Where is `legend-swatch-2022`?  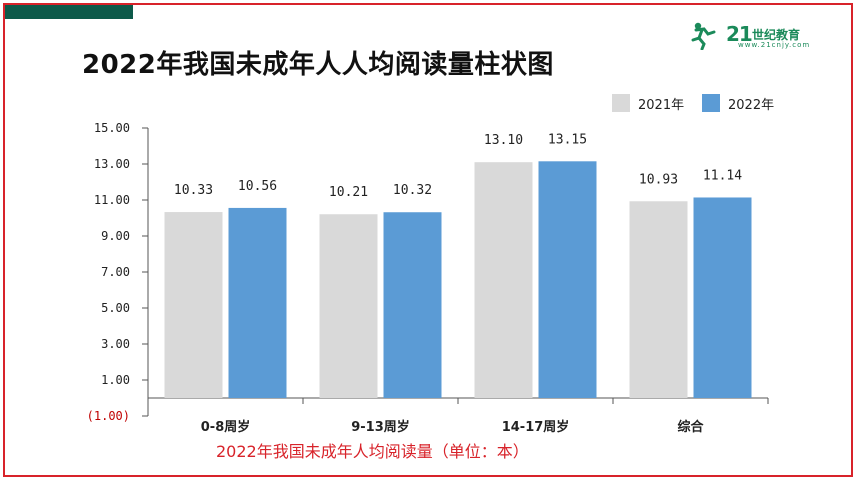 legend-swatch-2022 is located at coordinates (711, 103).